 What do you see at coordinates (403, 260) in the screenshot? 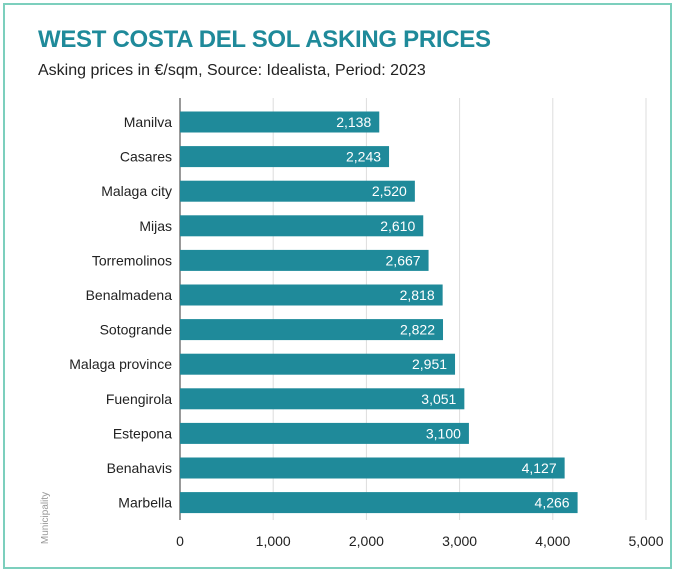
I see `bar-value-label: 2,667` at bounding box center [403, 260].